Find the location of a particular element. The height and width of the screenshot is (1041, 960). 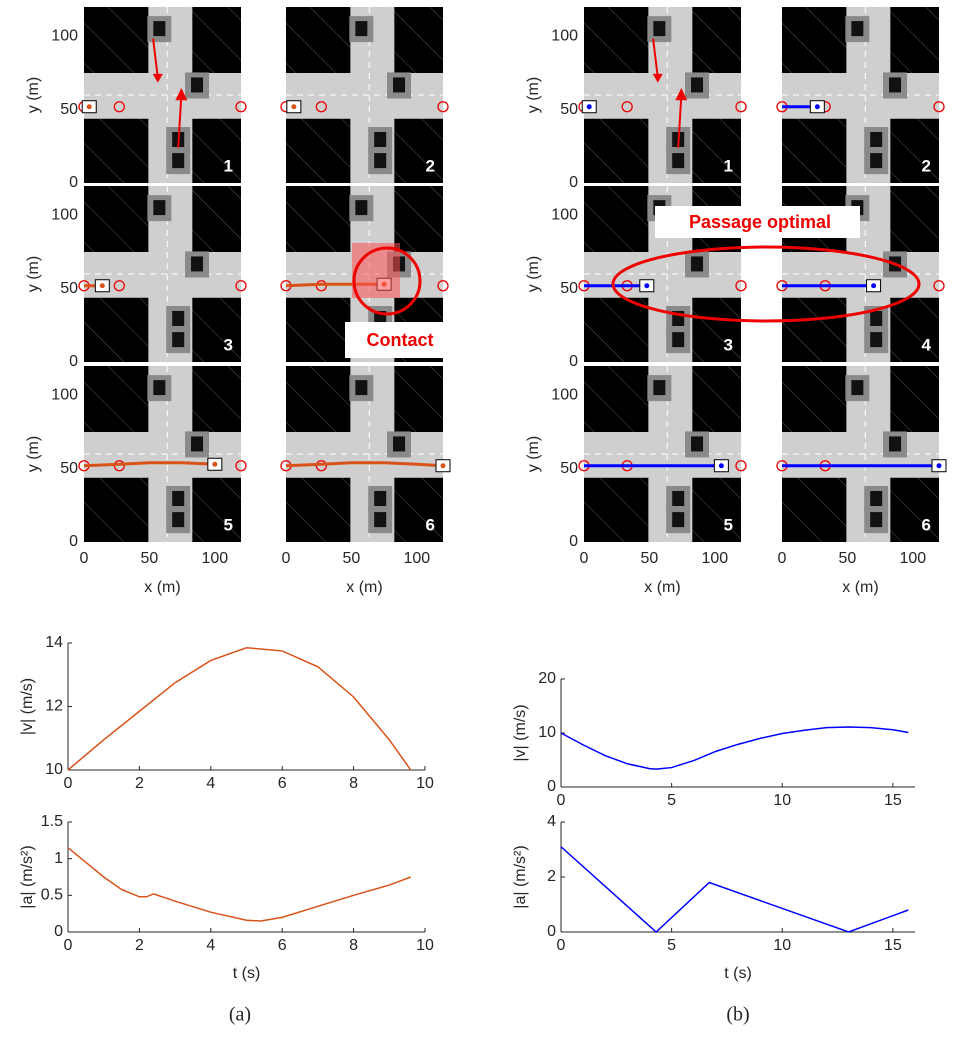

x-tick-label: 10 is located at coordinates (425, 945).